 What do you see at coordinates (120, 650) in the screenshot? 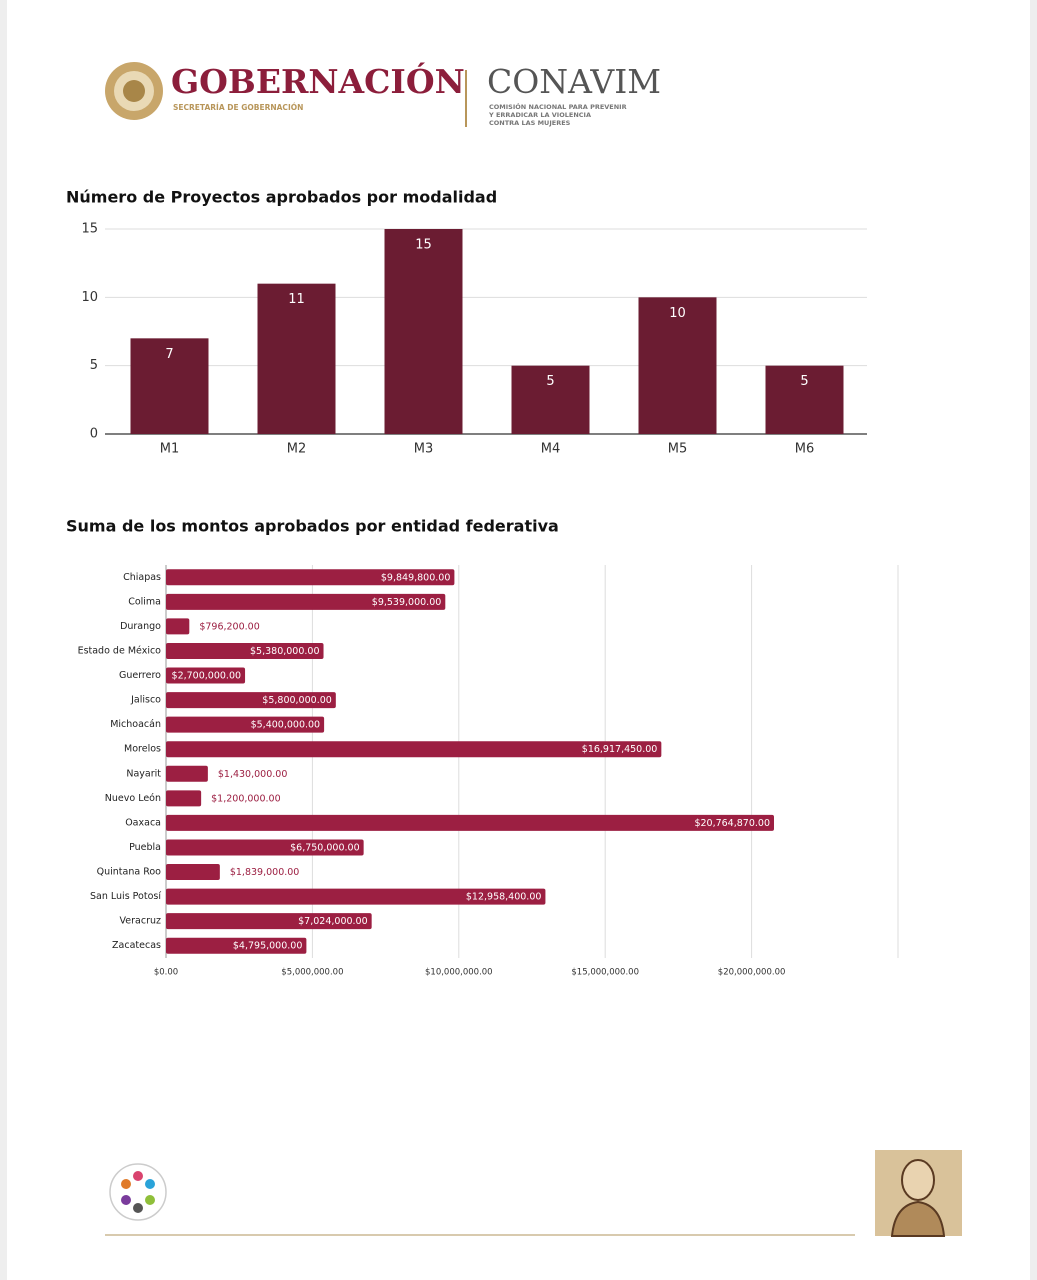
I see `y-tick-label: Estado de México` at bounding box center [120, 650].